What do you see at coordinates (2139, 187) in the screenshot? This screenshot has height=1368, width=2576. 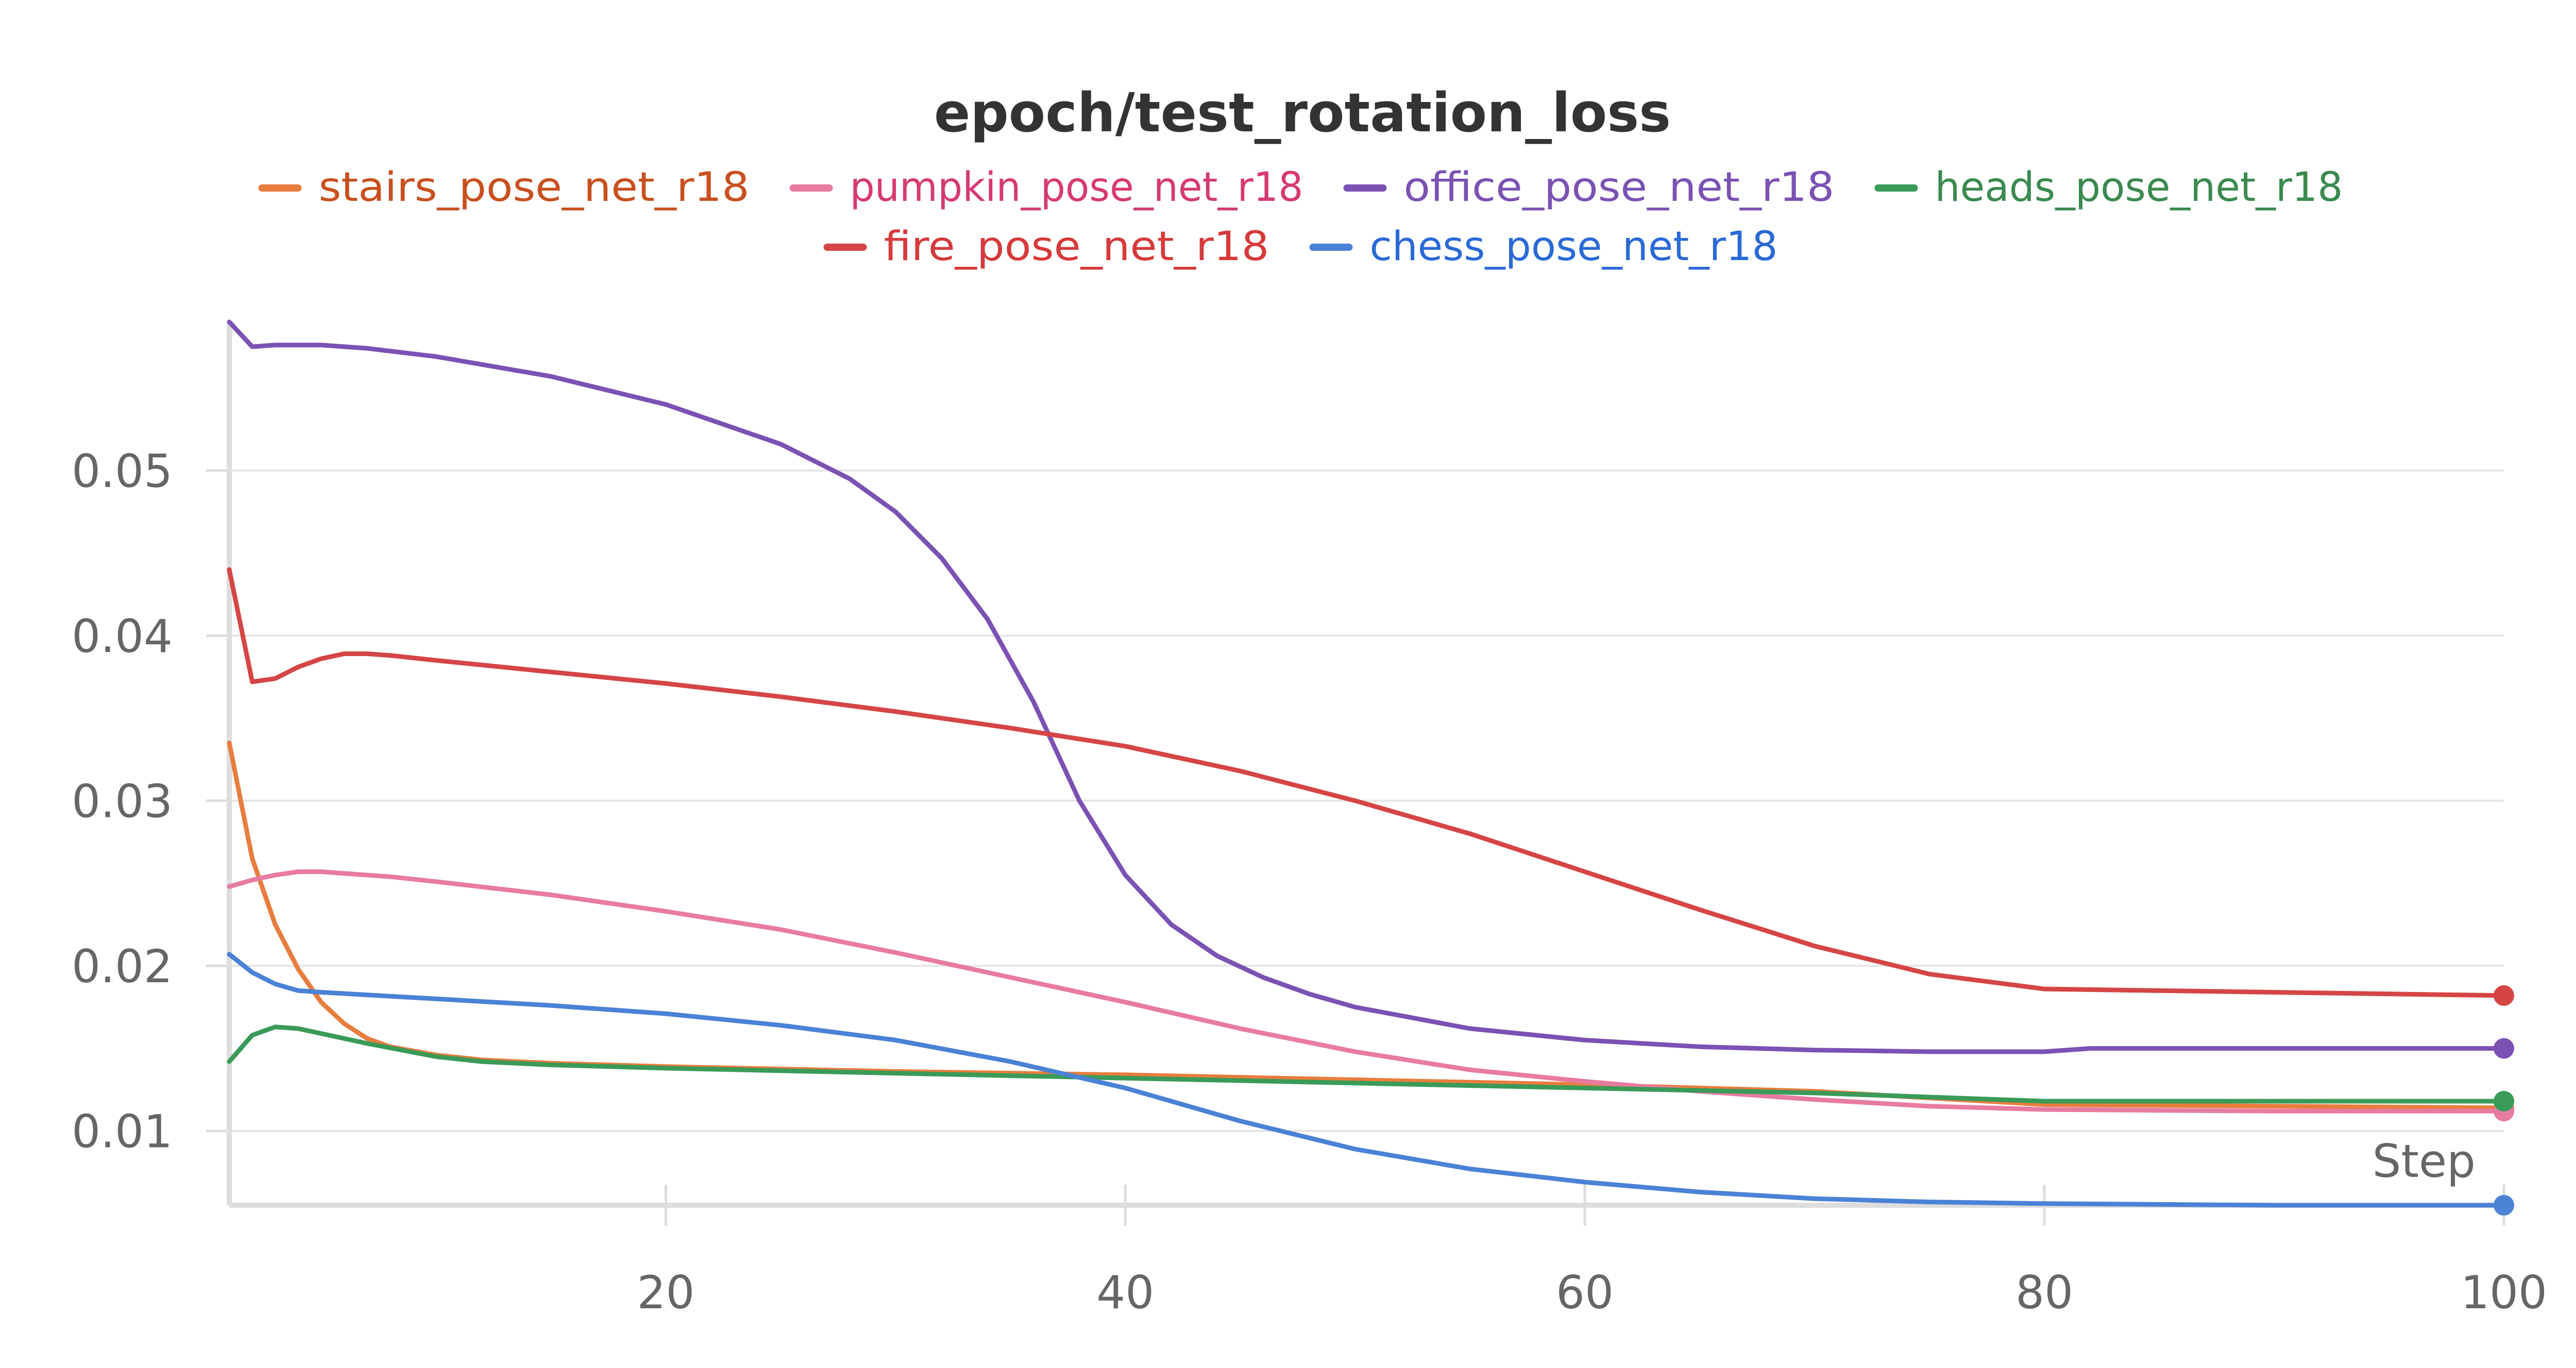 I see `legend-label: heads_pose_net_r18` at bounding box center [2139, 187].